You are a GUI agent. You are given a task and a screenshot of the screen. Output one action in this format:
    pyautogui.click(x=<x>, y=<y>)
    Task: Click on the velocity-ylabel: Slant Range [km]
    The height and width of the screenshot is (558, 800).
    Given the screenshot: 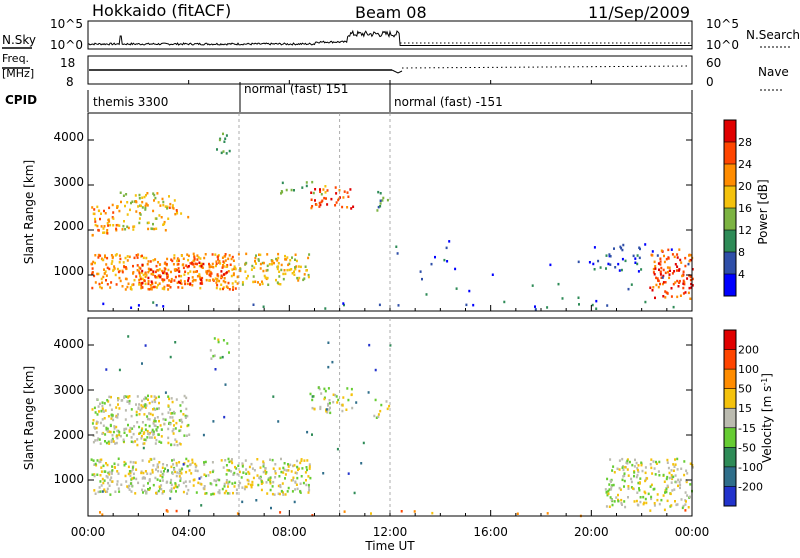 What is the action you would take?
    pyautogui.click(x=29, y=418)
    